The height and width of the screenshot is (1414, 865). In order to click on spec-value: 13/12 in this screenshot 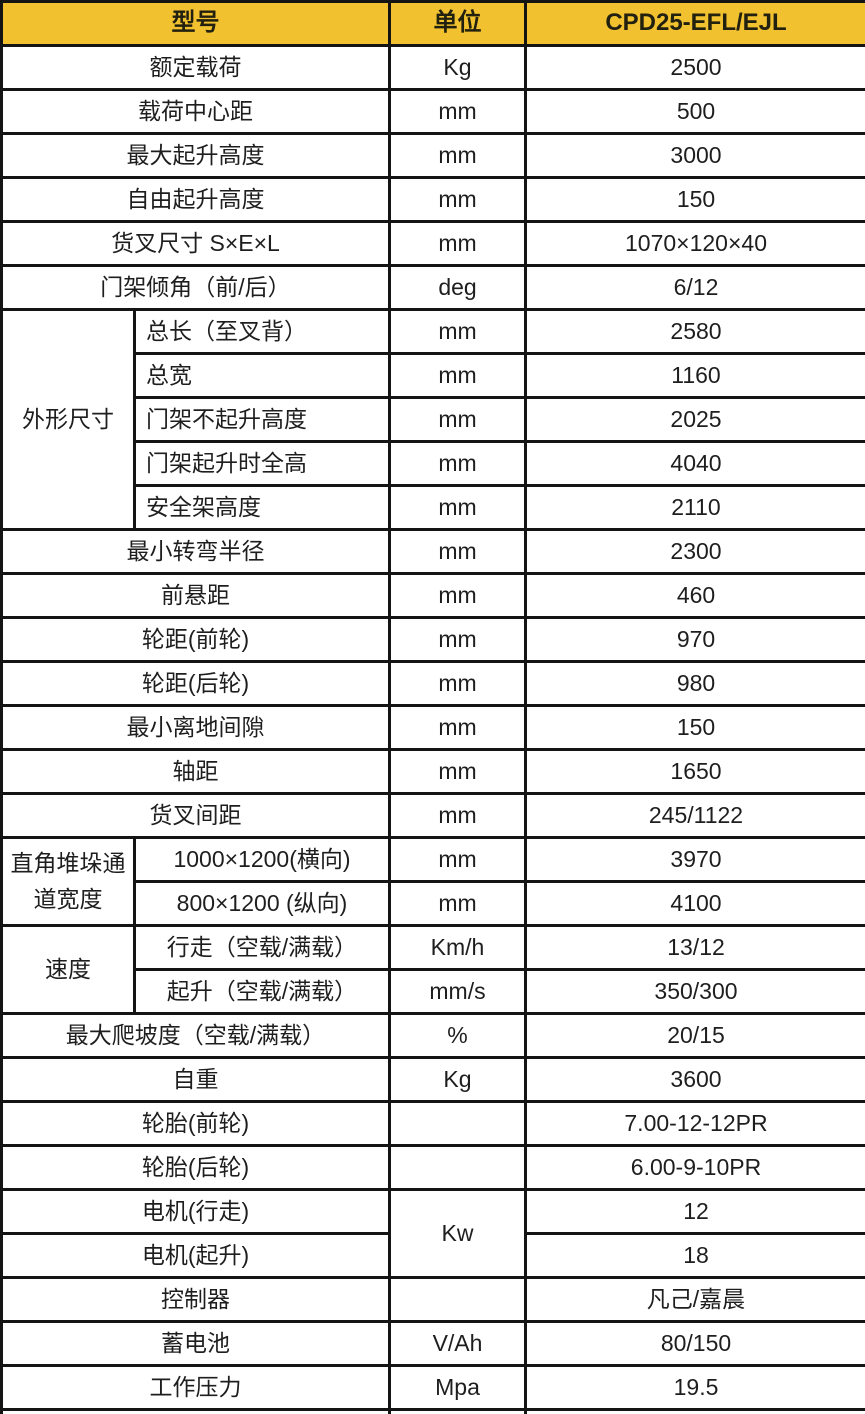, I will do `click(694, 947)`.